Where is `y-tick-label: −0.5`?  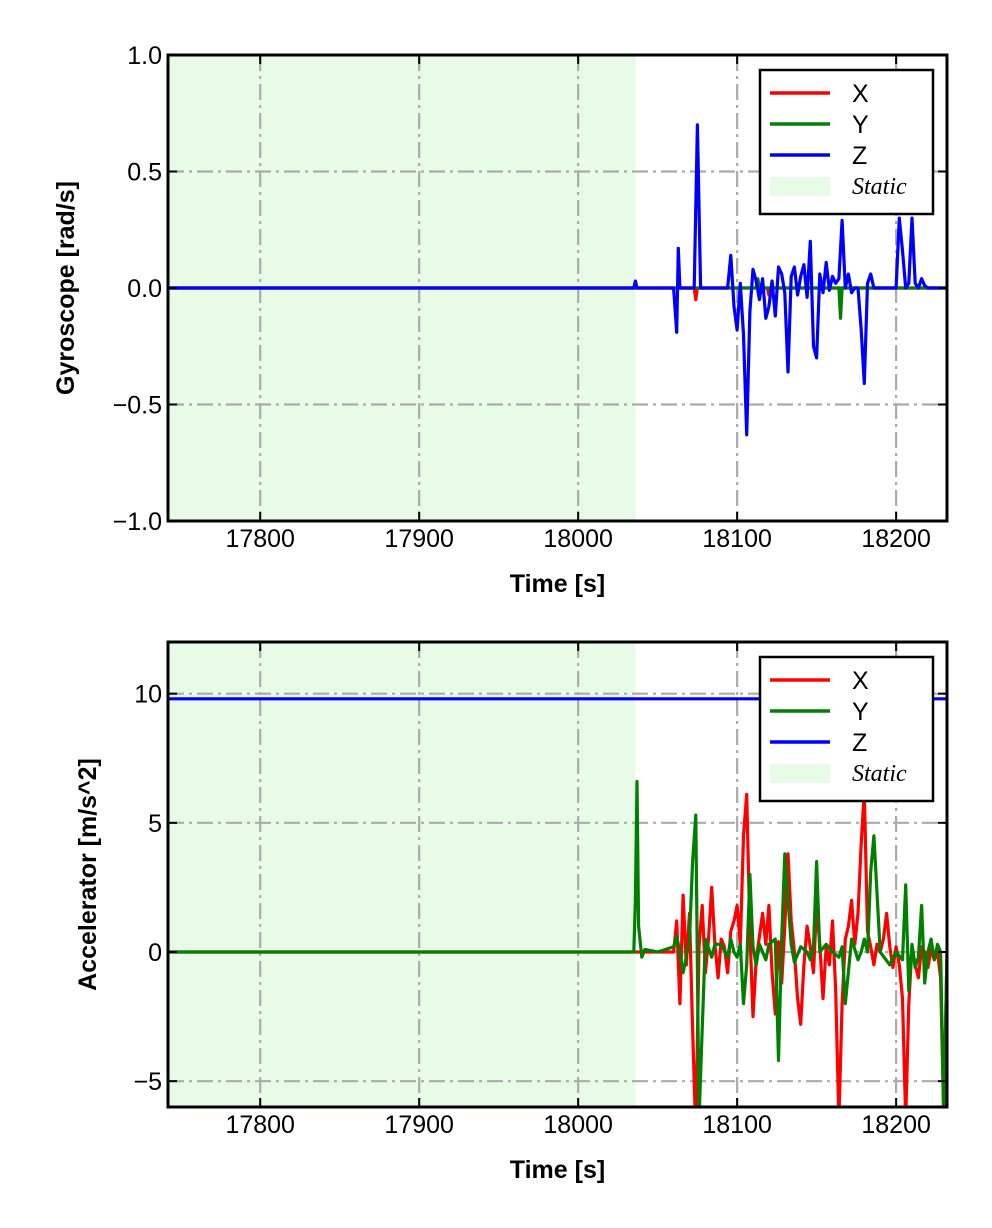 y-tick-label: −0.5 is located at coordinates (137, 406).